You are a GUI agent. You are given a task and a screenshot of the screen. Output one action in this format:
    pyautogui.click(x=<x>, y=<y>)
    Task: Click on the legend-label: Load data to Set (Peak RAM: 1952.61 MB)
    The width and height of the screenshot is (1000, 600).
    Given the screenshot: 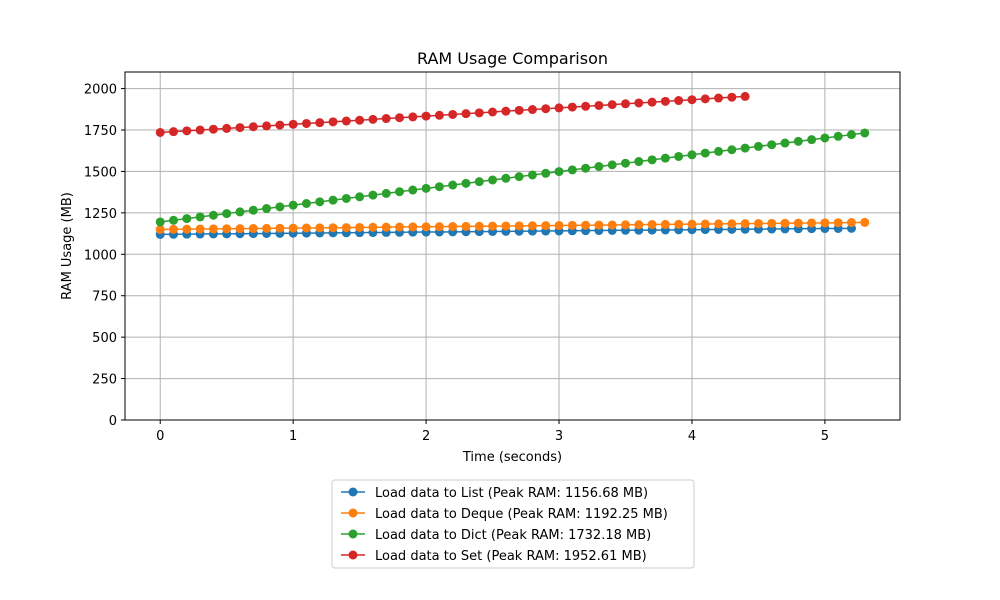 What is the action you would take?
    pyautogui.click(x=511, y=556)
    